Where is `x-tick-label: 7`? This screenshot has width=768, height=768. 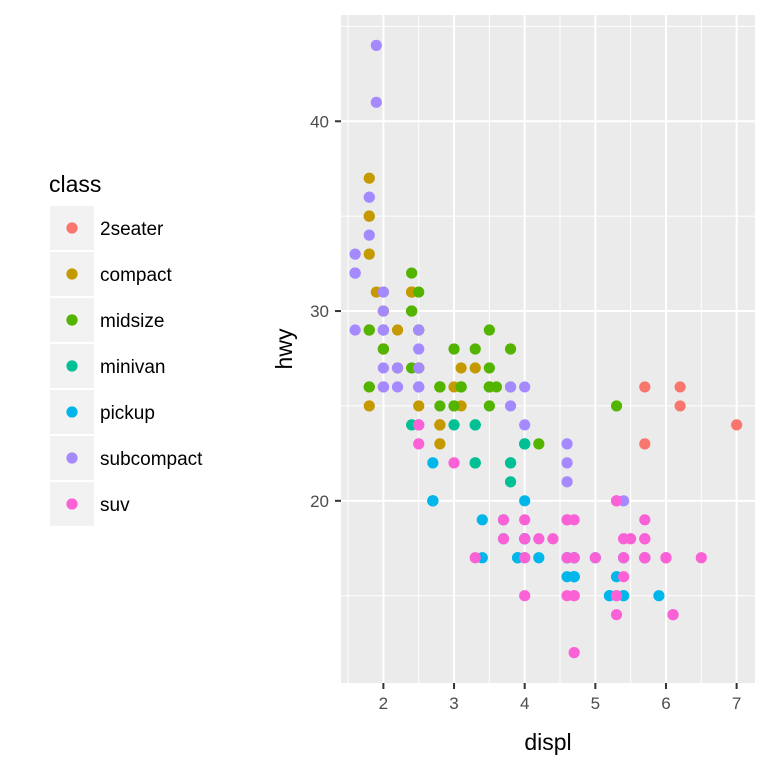 x-tick-label: 7 is located at coordinates (736, 703).